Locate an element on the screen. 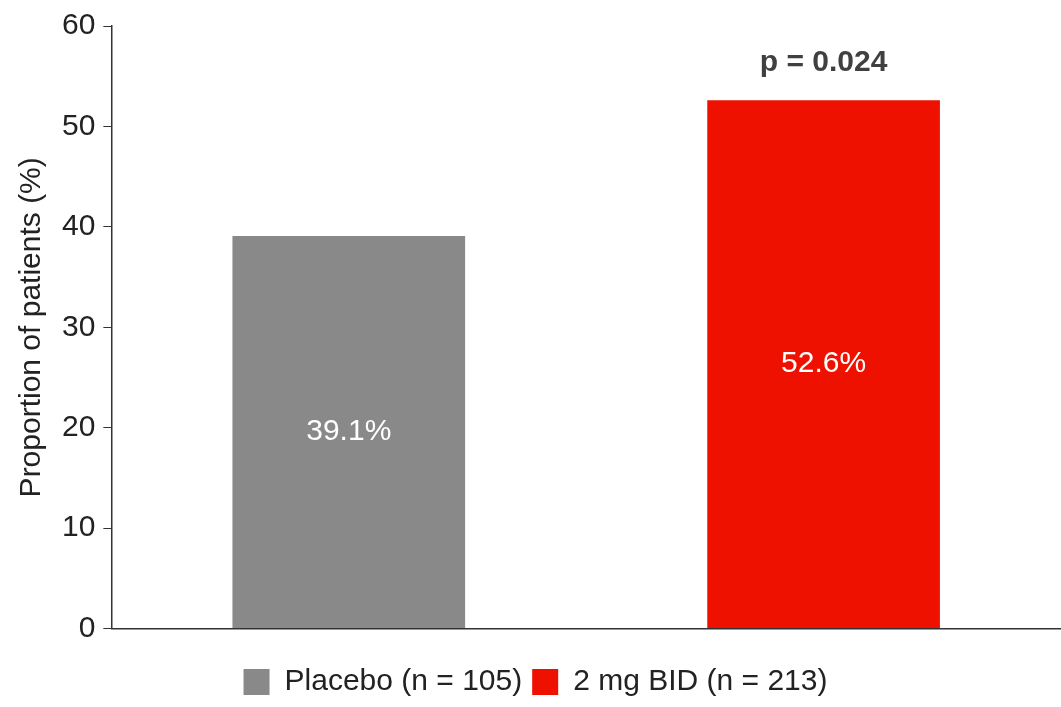 The image size is (1061, 707). y-tick-label: 50 is located at coordinates (78, 124).